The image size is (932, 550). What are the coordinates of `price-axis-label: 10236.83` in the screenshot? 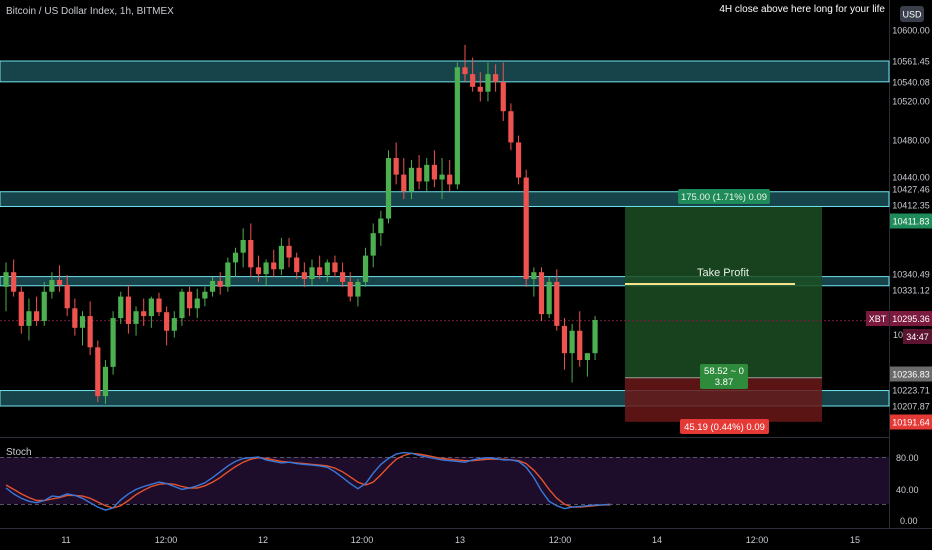 It's located at (911, 375).